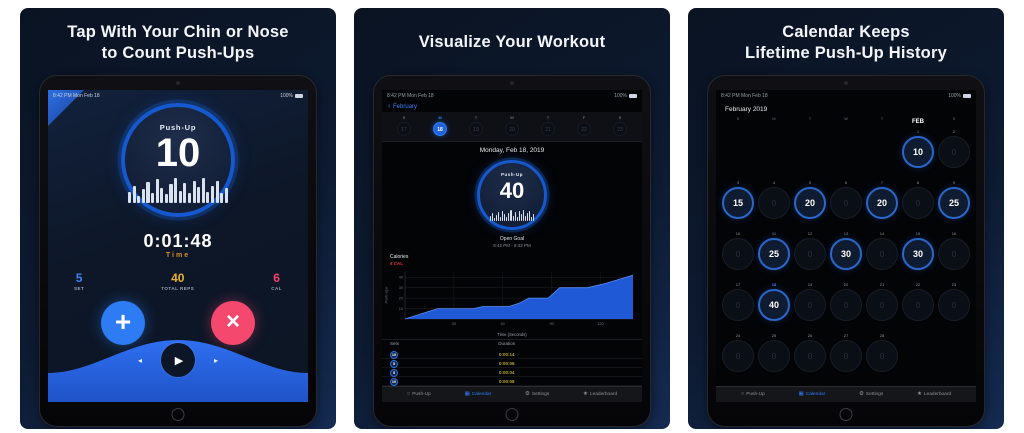 The width and height of the screenshot is (1024, 433). Describe the element at coordinates (512, 363) in the screenshot. I see `set-row: 5 0:00:06` at that location.